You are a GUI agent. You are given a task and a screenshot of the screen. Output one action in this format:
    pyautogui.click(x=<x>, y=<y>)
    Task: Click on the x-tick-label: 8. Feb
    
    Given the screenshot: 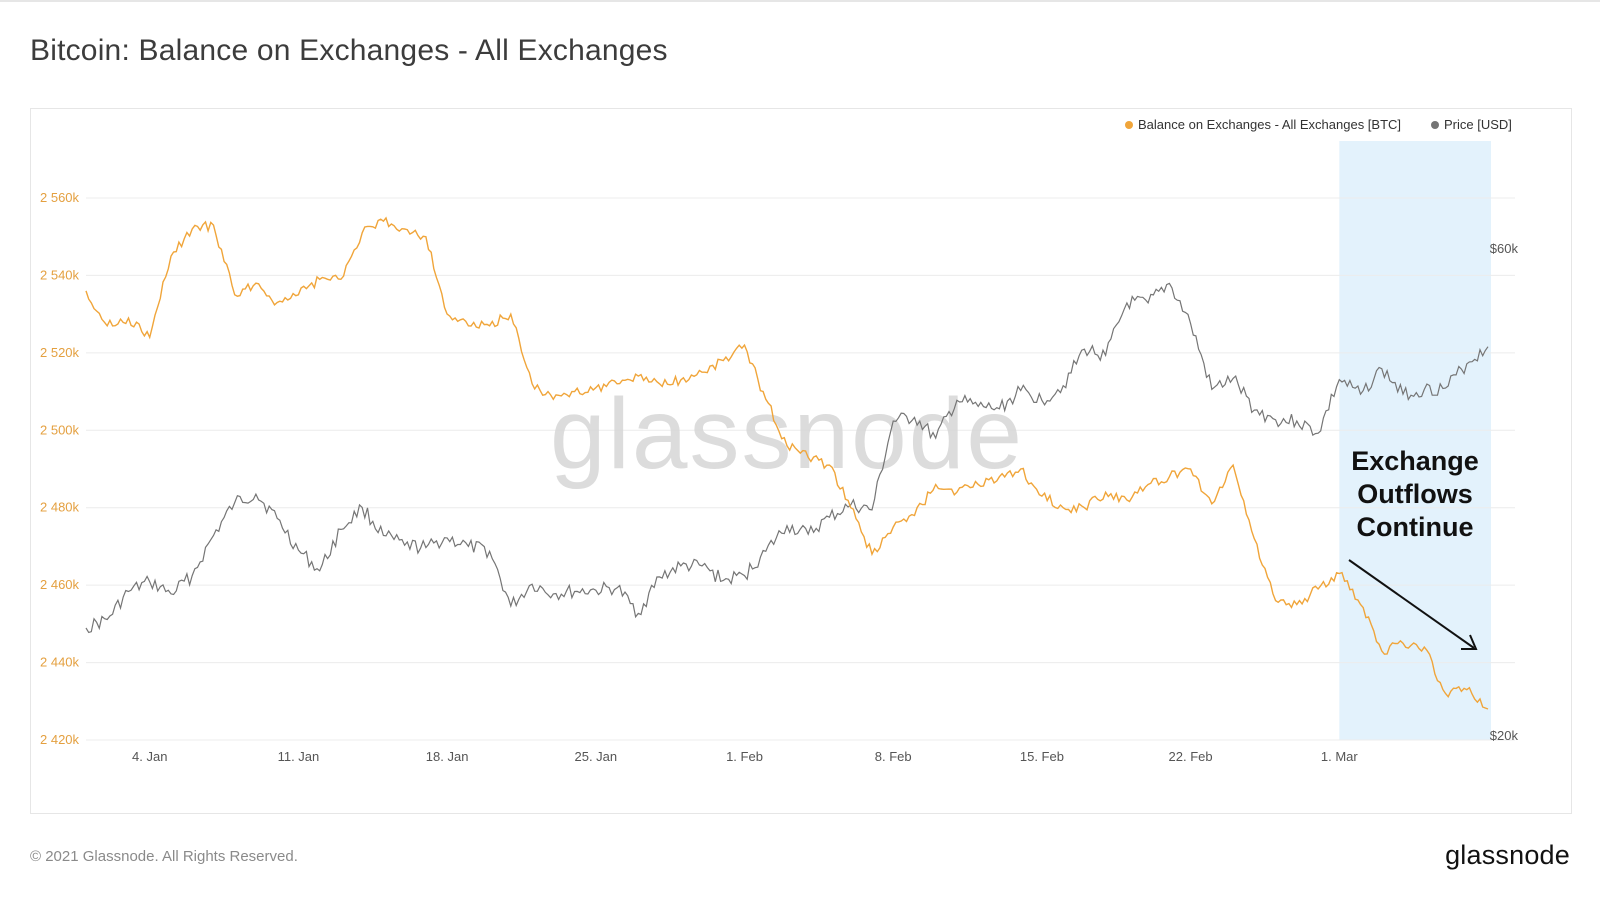 What is the action you would take?
    pyautogui.click(x=893, y=756)
    